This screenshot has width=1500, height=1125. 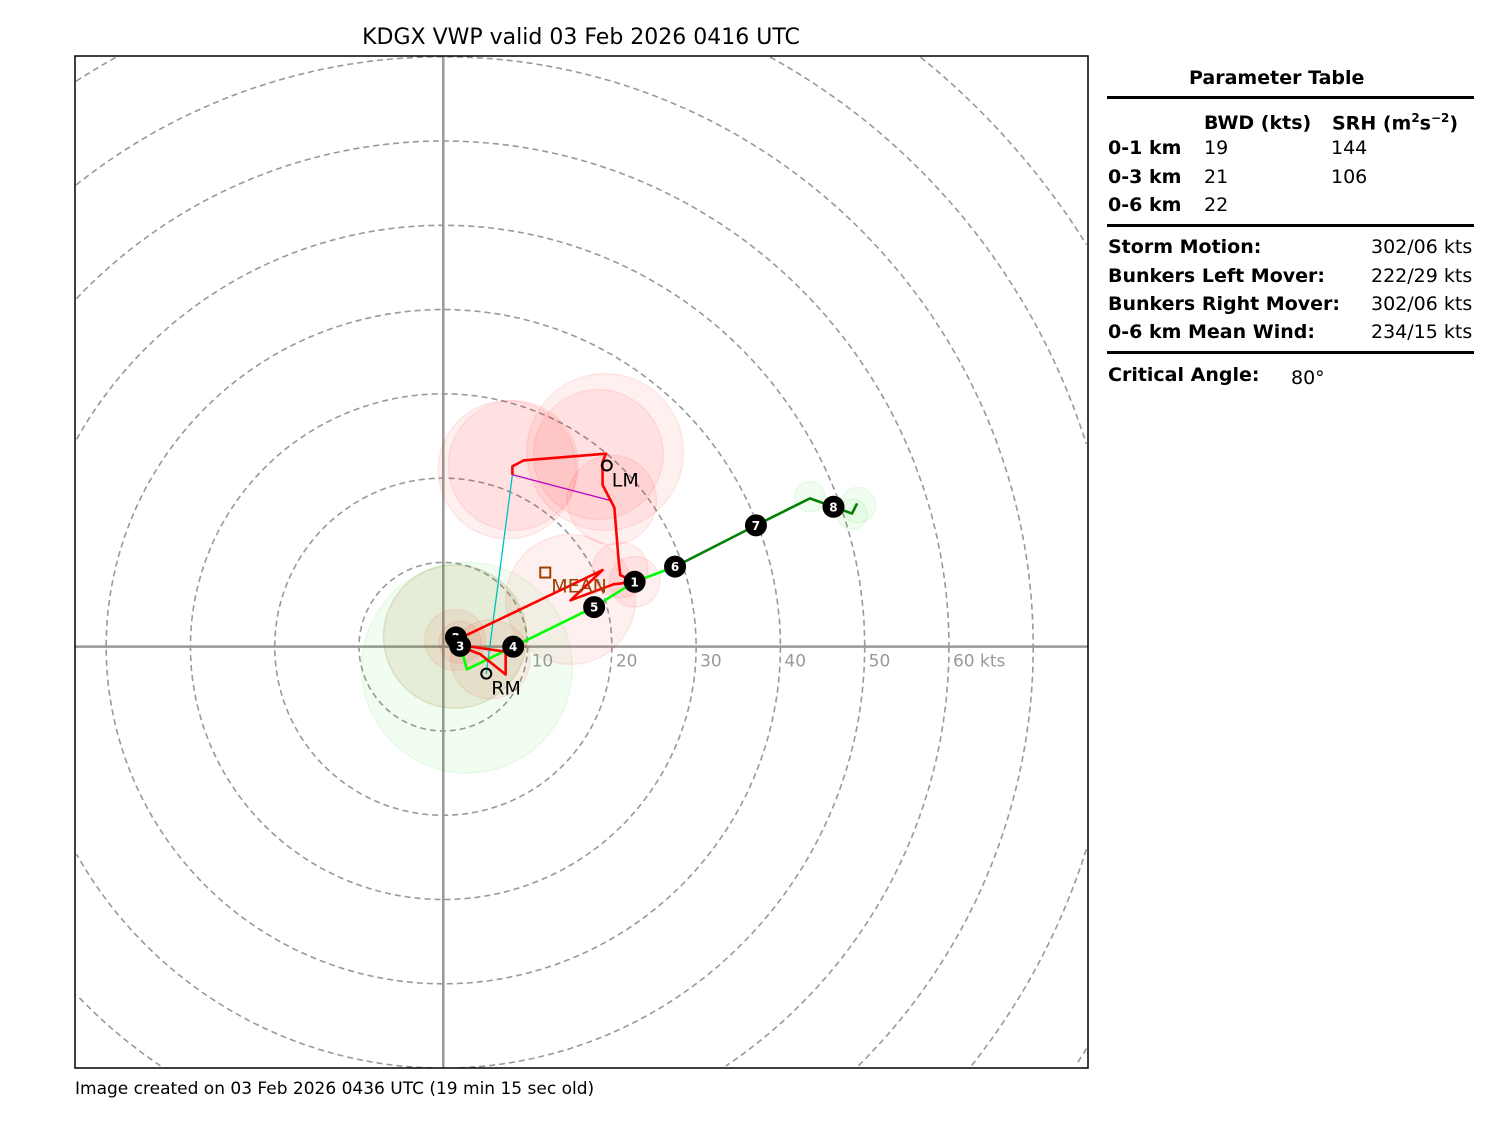 I want to click on trace-red-a-line, so click(x=483, y=659).